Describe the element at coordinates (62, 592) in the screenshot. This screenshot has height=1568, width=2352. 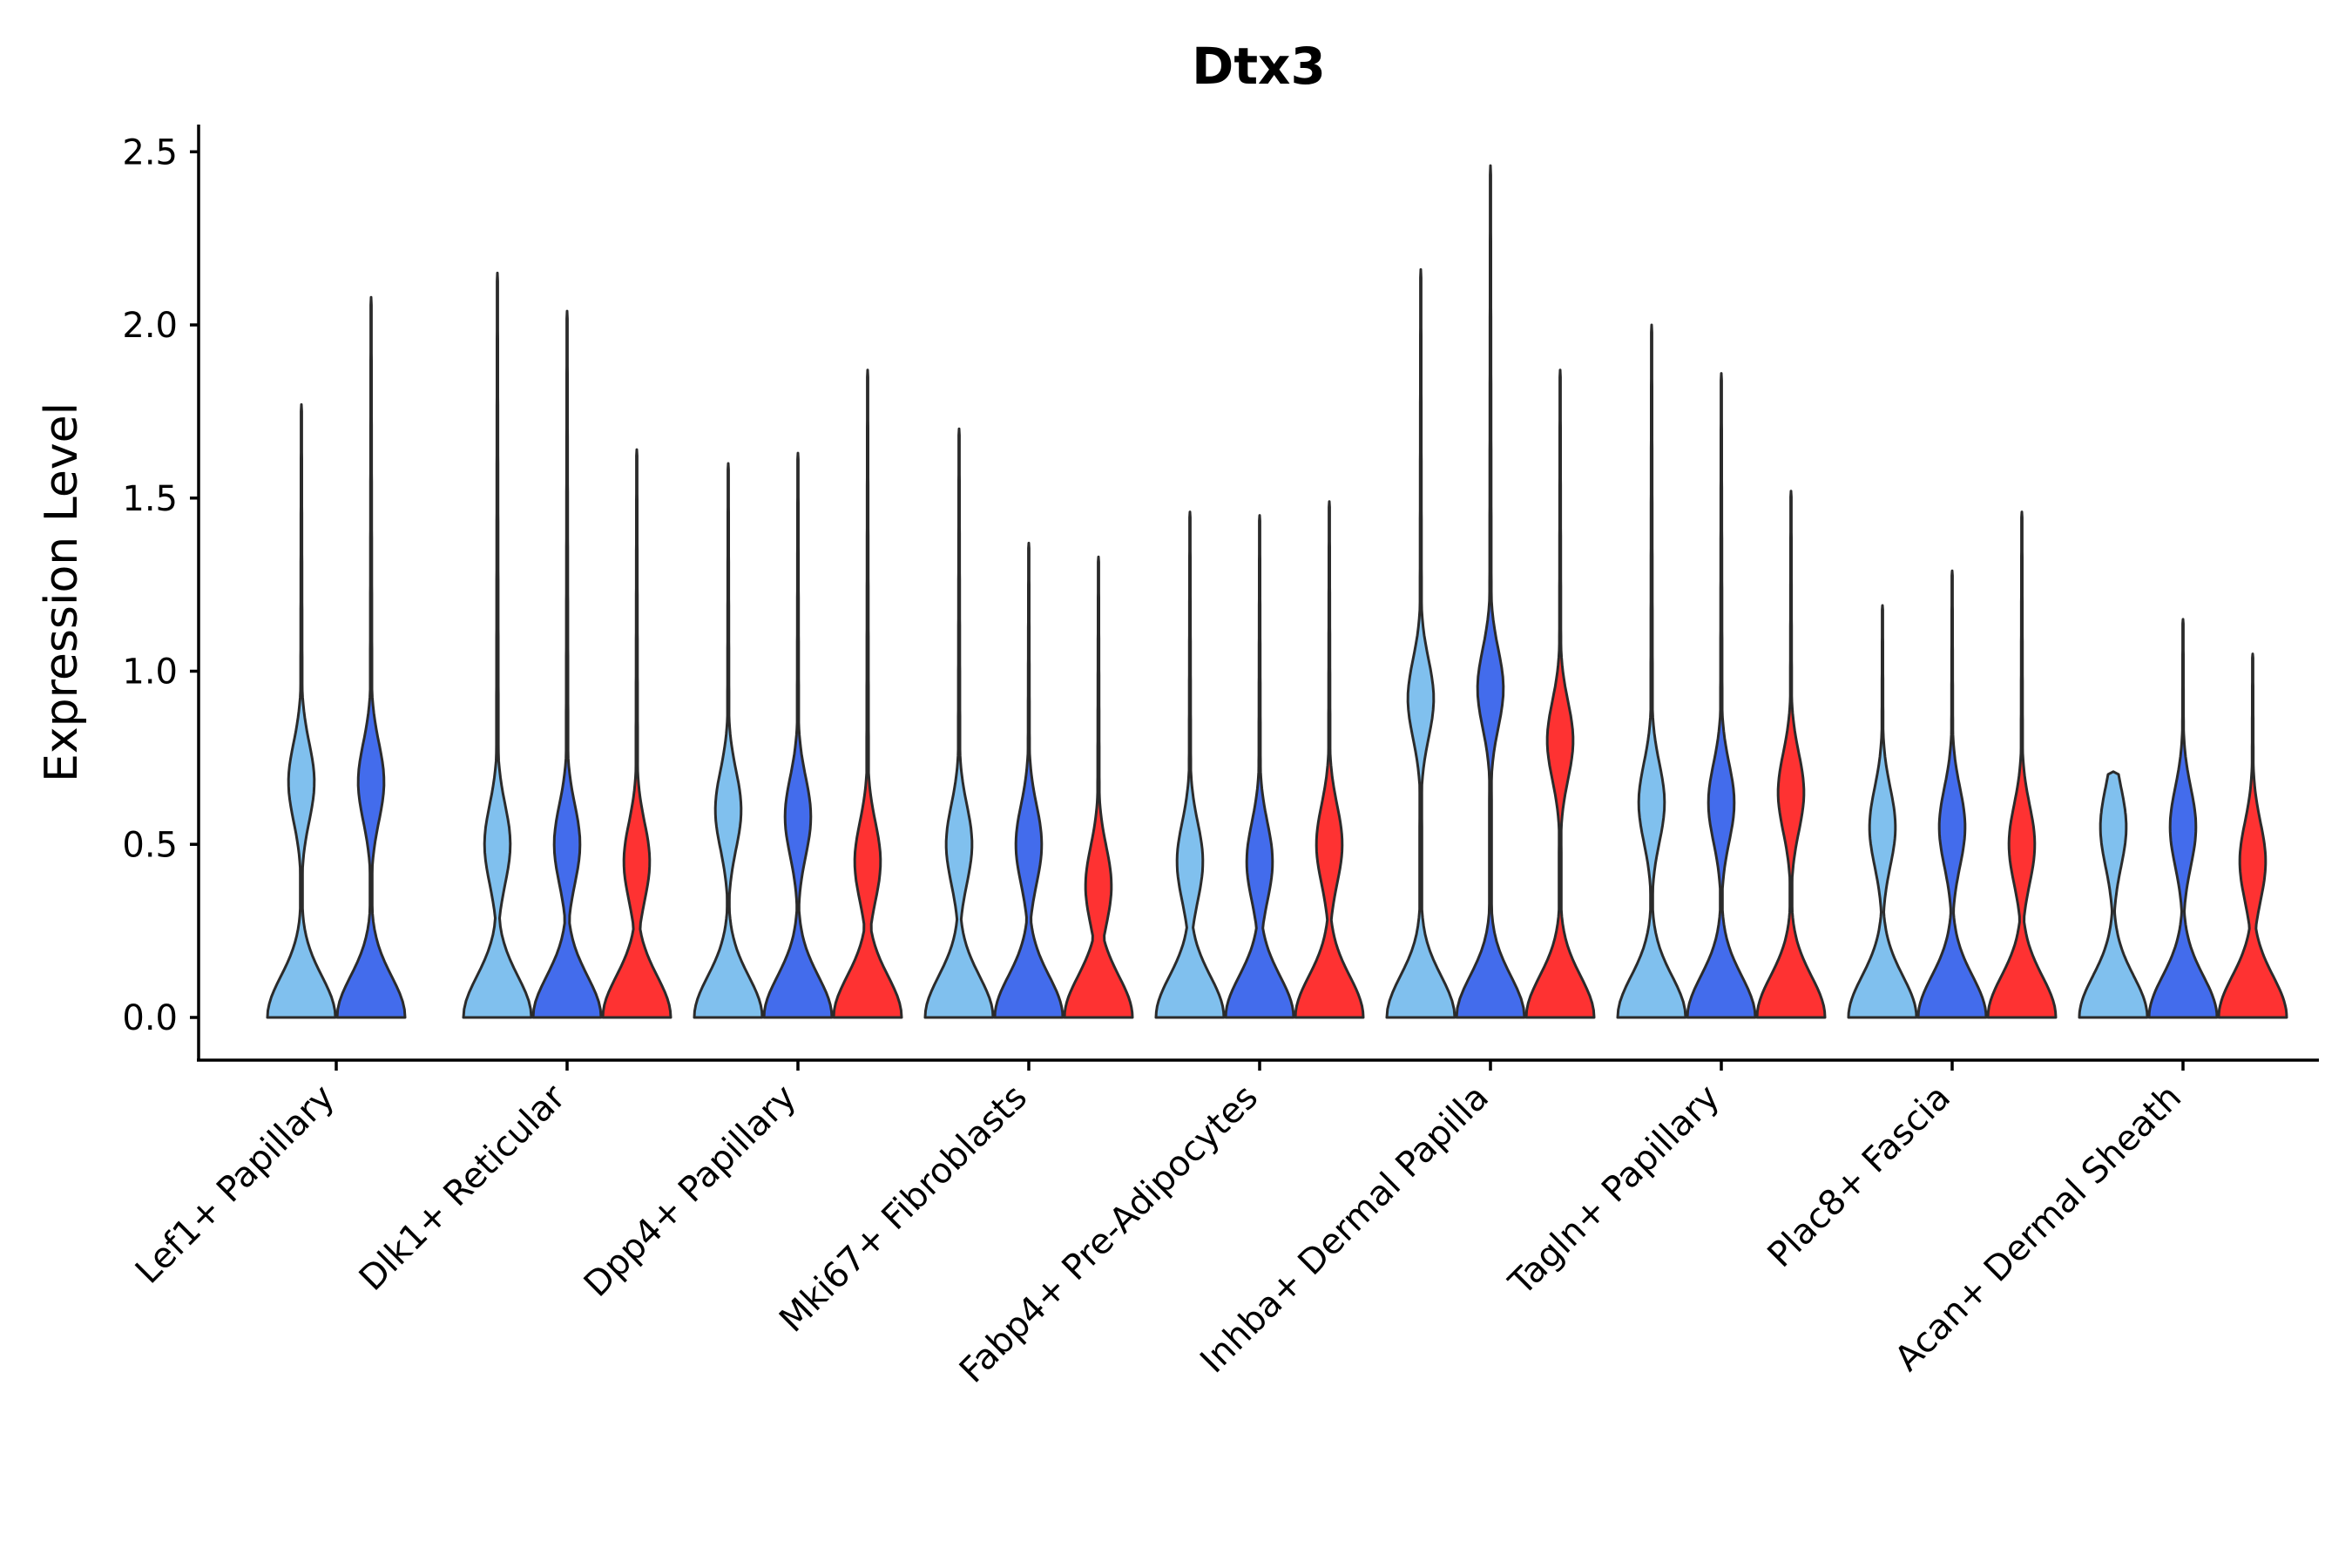
I see `y-axis-label: Expression Level` at that location.